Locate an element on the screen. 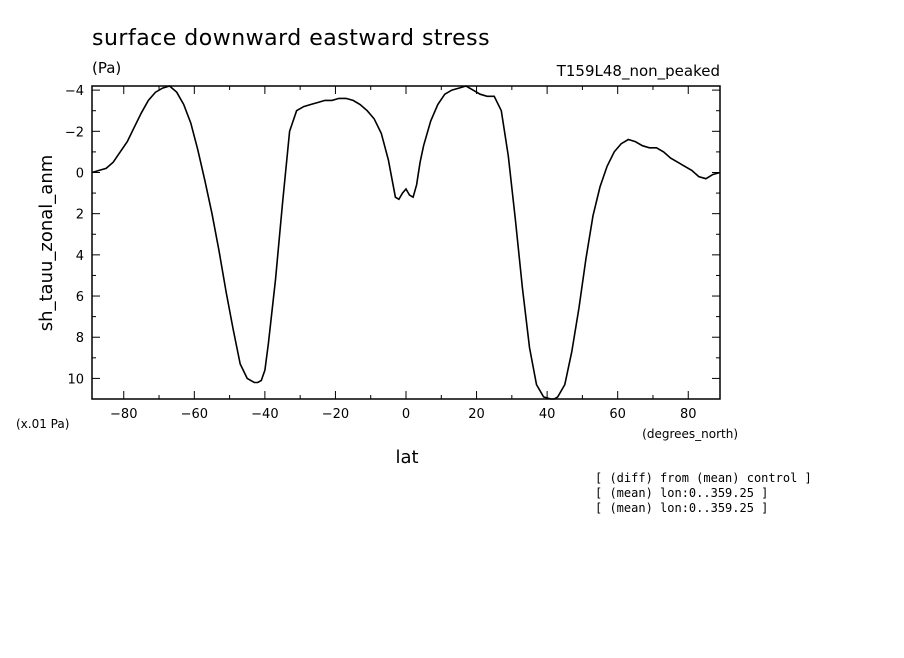  y-tick-label: 4 is located at coordinates (80, 256).